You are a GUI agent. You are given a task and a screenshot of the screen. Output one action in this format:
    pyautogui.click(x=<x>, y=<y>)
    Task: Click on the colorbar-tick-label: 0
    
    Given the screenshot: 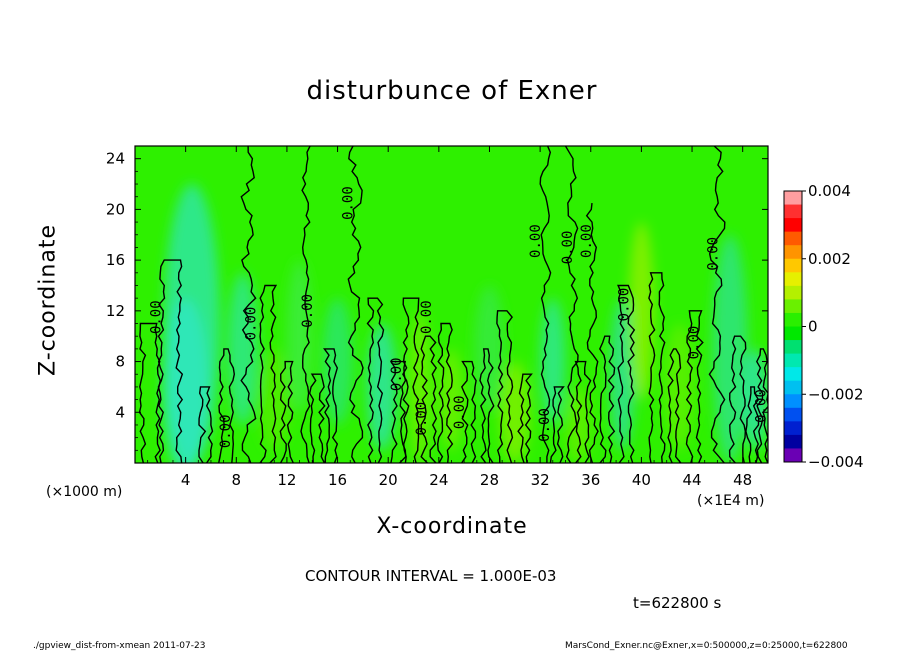 What is the action you would take?
    pyautogui.click(x=813, y=327)
    